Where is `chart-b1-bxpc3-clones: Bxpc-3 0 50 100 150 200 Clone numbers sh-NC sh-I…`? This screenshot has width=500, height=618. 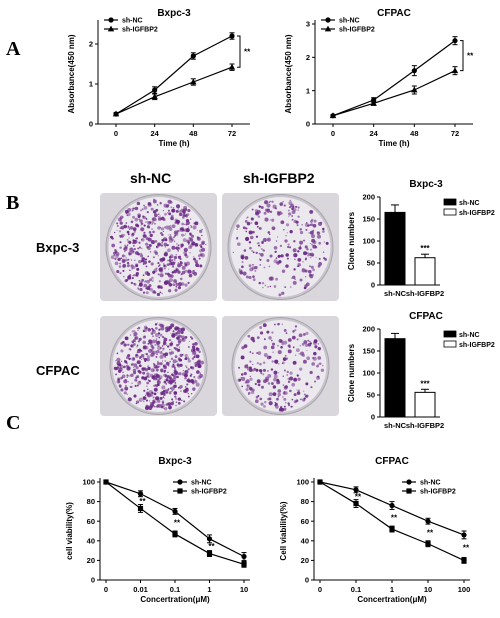 chart-b1-bxpc3-clones: Bxpc-3 0 50 100 150 200 Clone numbers sh-NC sh-I… is located at coordinates (419, 239).